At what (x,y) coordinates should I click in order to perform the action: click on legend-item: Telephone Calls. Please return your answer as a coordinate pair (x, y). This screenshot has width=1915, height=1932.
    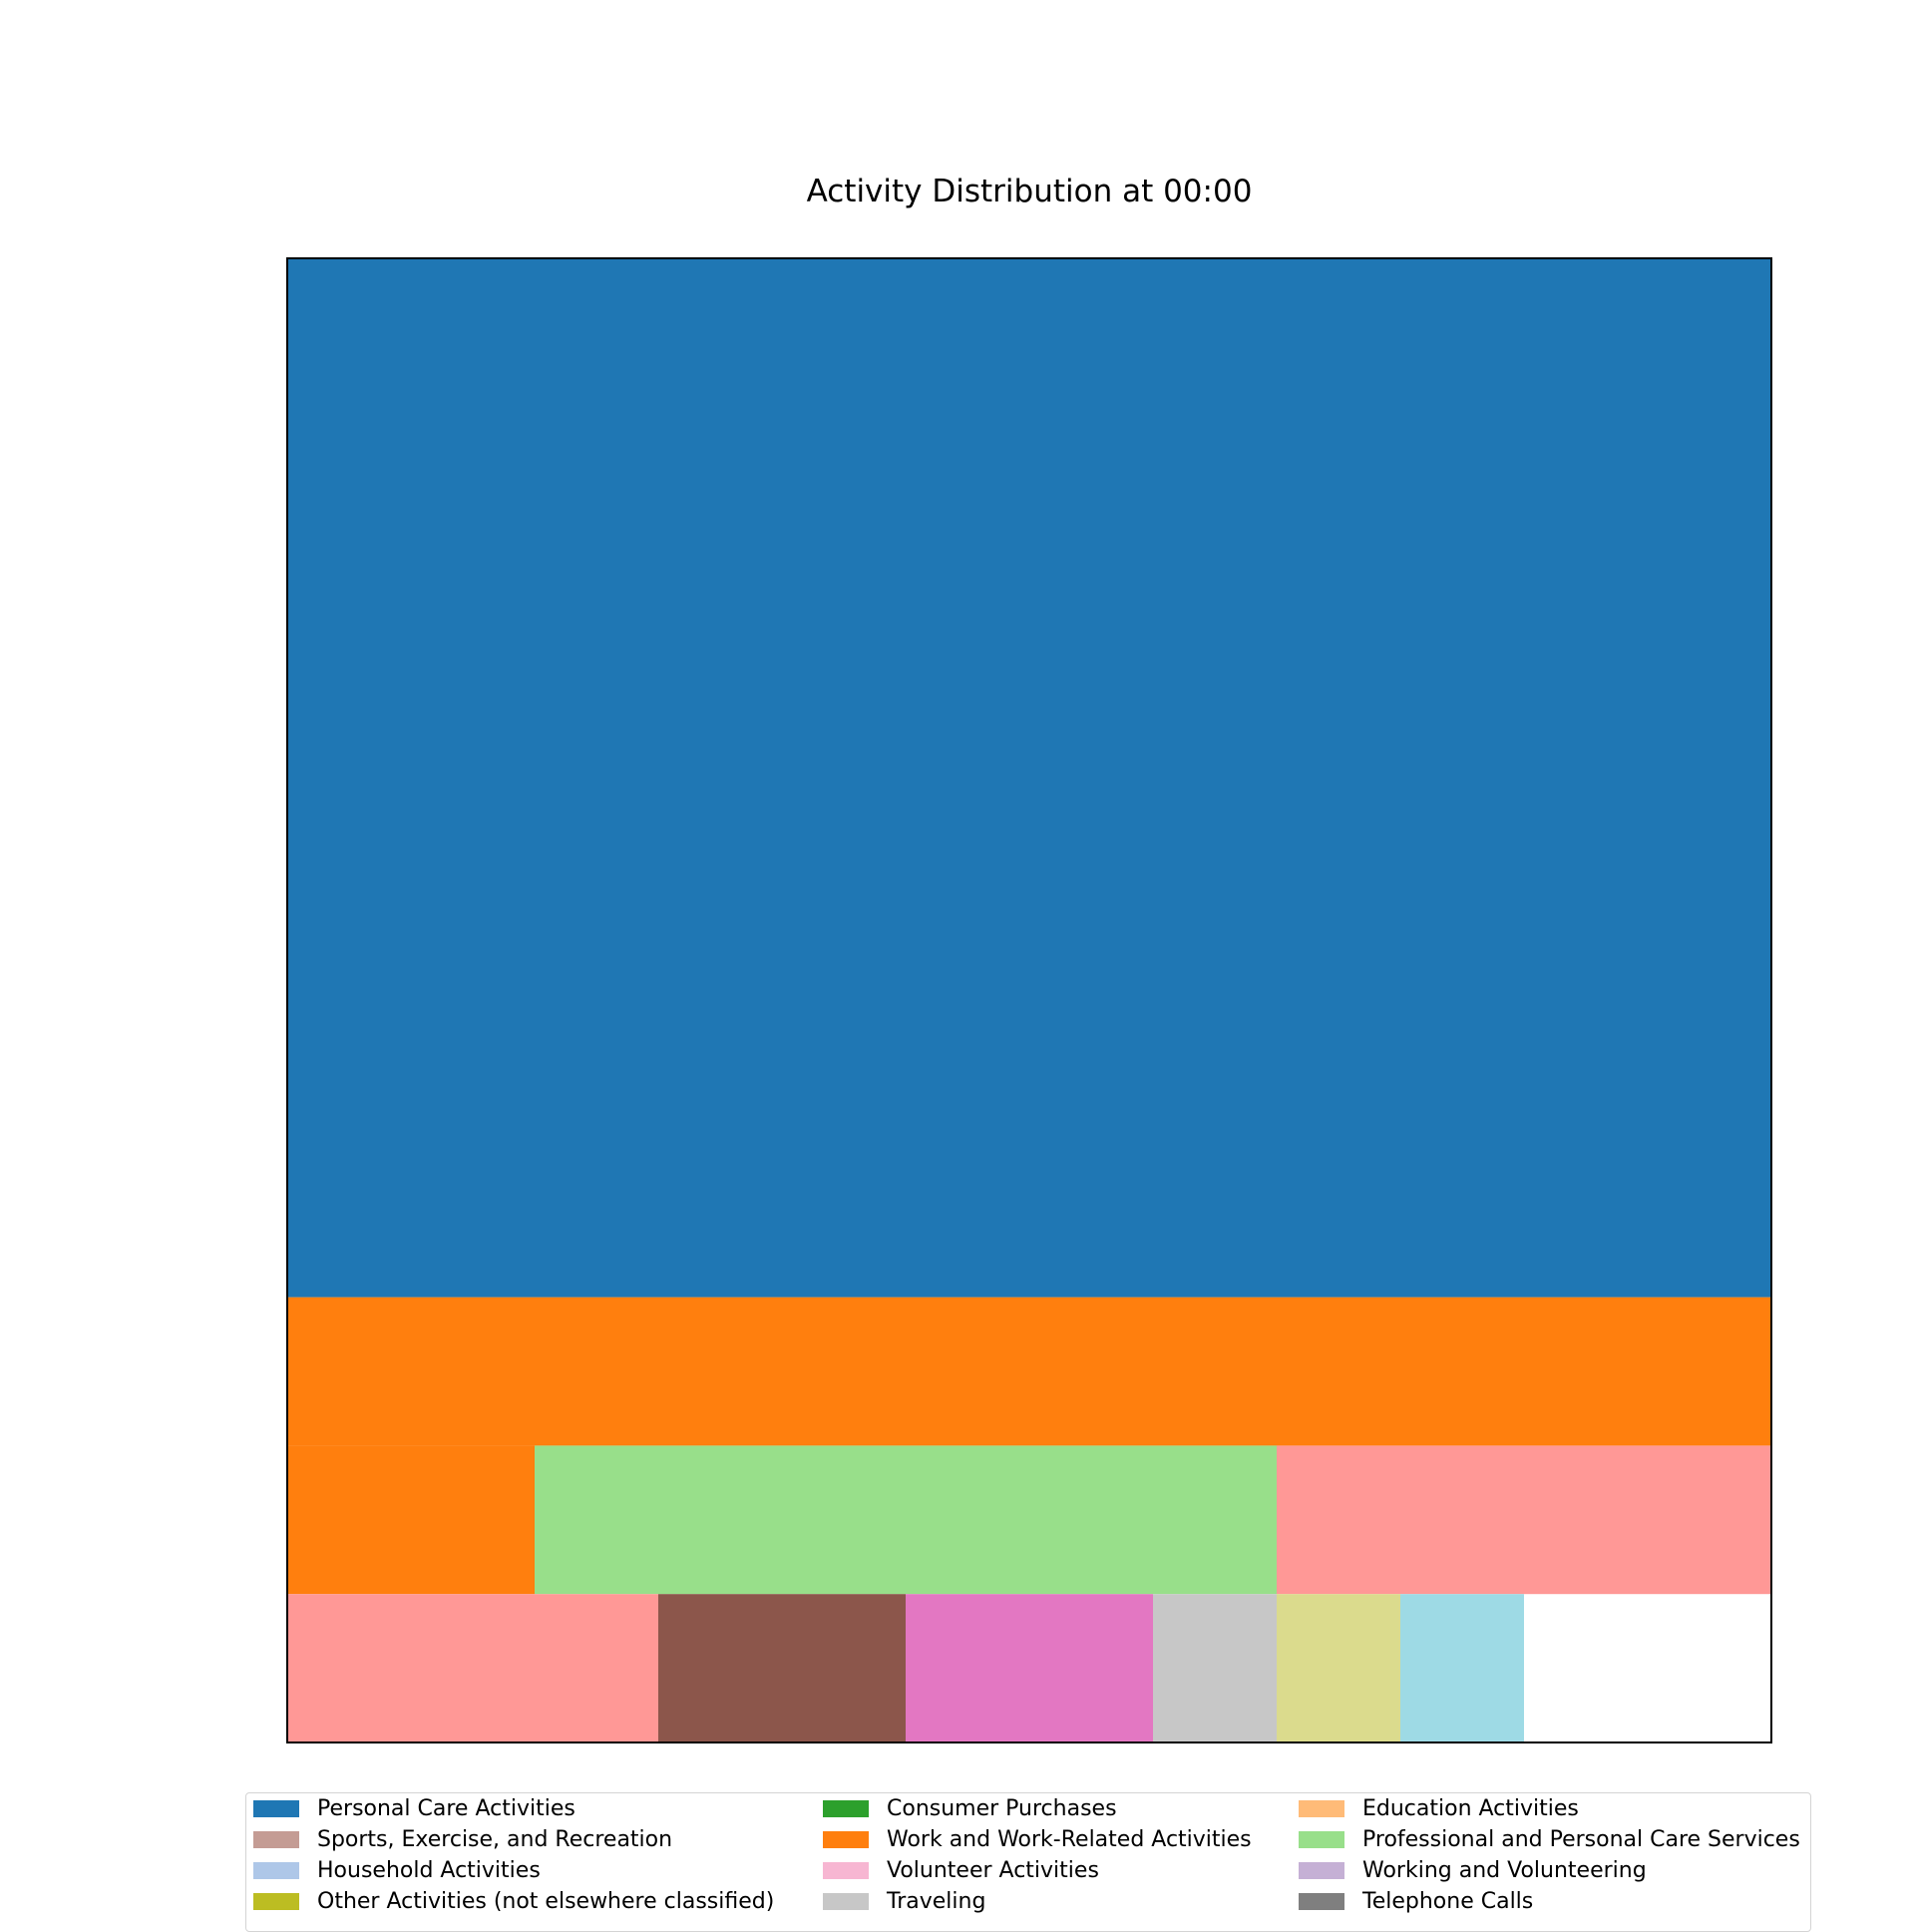
    Looking at the image, I should click on (1416, 1902).